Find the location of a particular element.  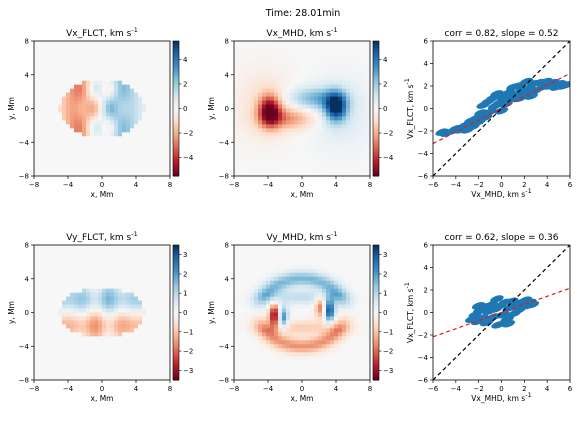

scatter-points is located at coordinates (501, 108).